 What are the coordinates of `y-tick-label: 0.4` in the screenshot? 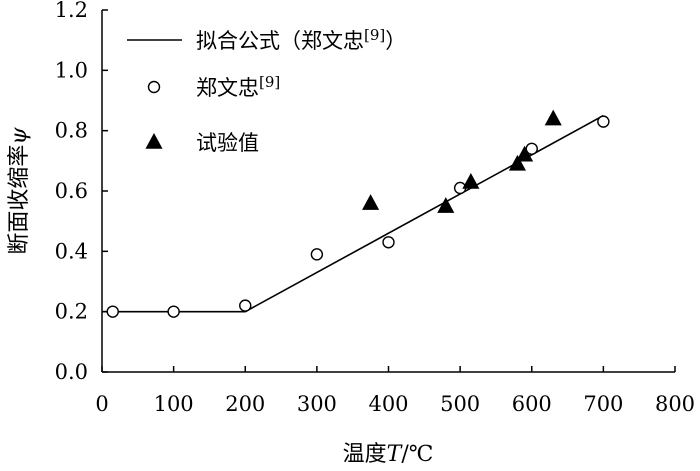 It's located at (71, 251).